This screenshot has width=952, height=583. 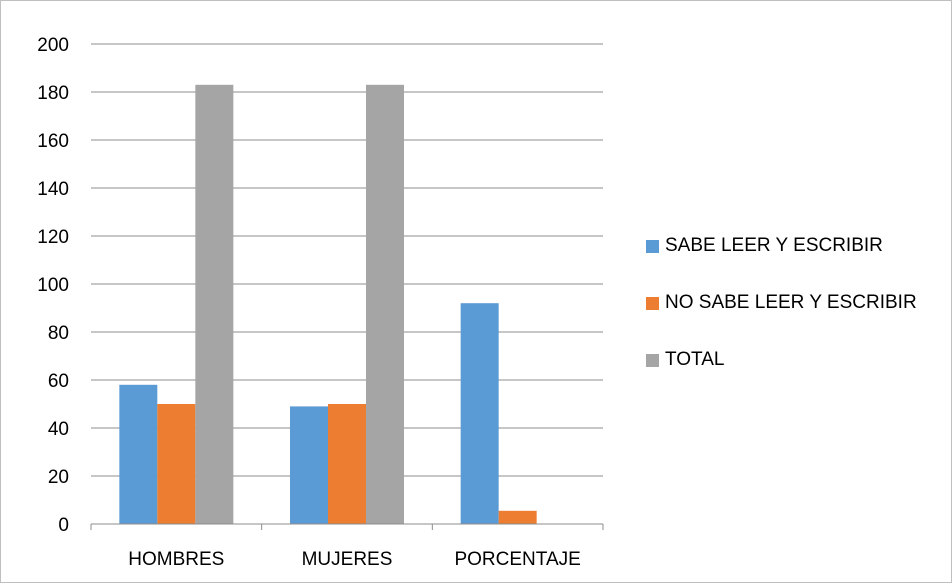 What do you see at coordinates (652, 360) in the screenshot?
I see `legend-swatch-total` at bounding box center [652, 360].